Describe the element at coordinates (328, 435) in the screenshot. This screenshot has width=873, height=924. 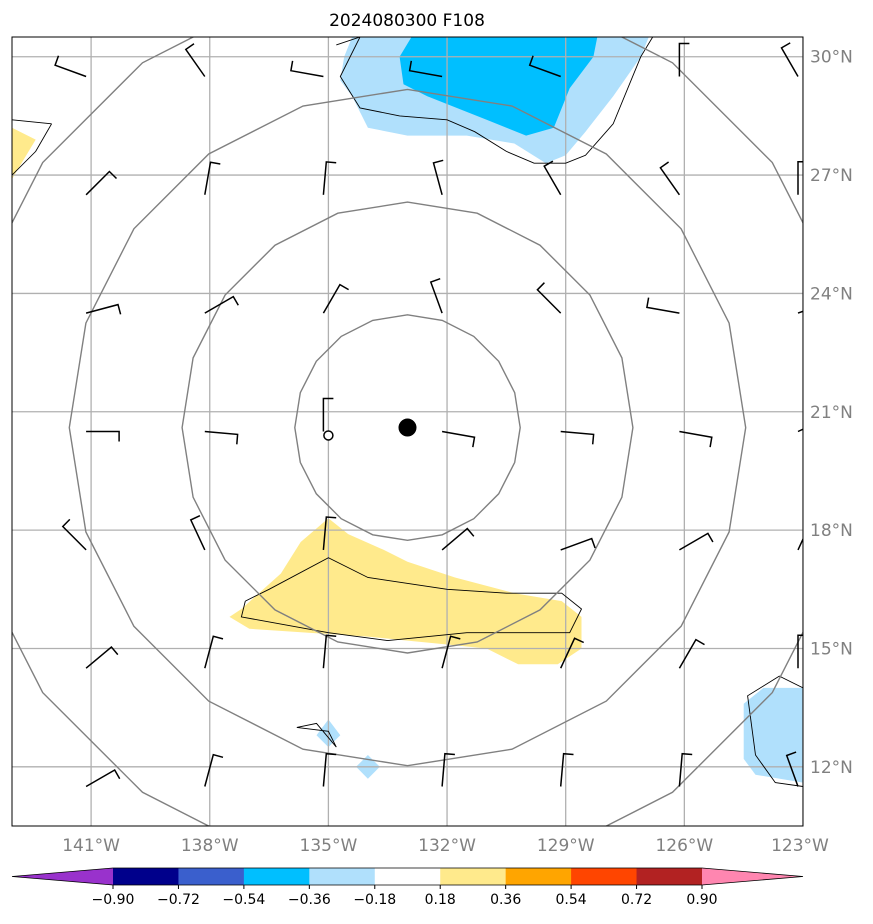
I see `secondary-center-marker` at that location.